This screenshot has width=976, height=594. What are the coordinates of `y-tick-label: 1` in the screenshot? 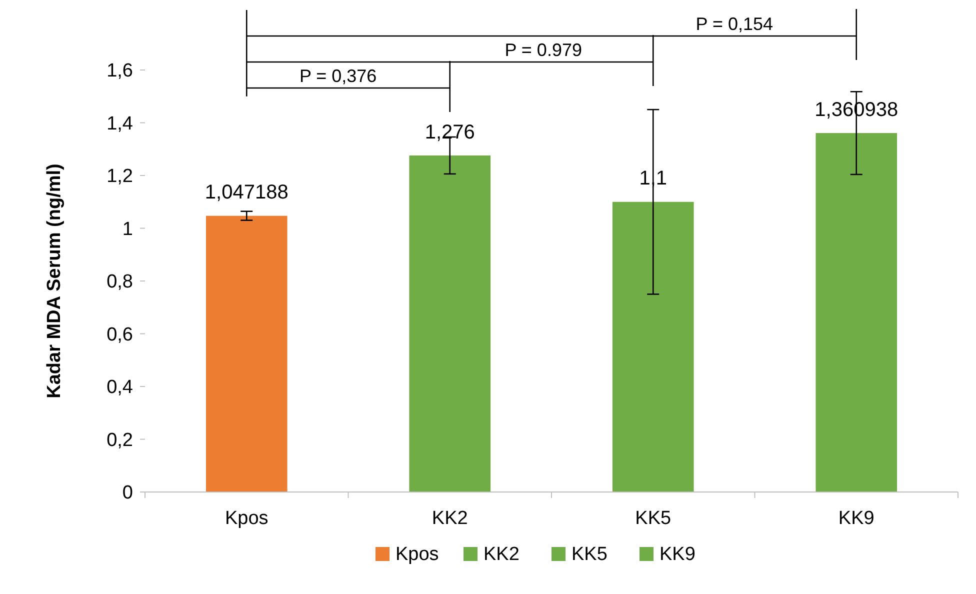 It's located at (127, 229).